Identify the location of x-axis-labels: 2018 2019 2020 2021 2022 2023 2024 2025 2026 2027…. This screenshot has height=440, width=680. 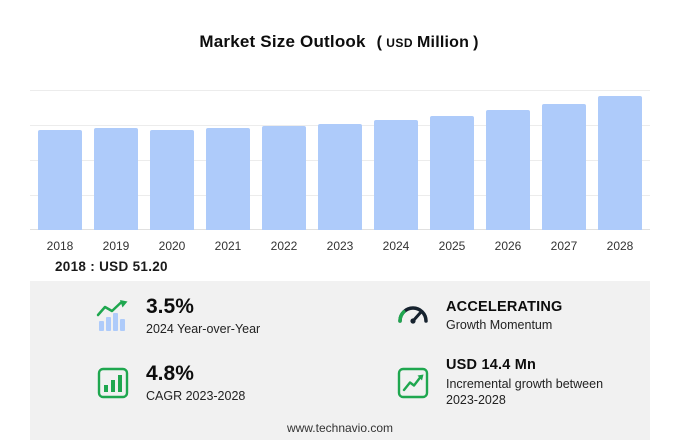
(340, 246).